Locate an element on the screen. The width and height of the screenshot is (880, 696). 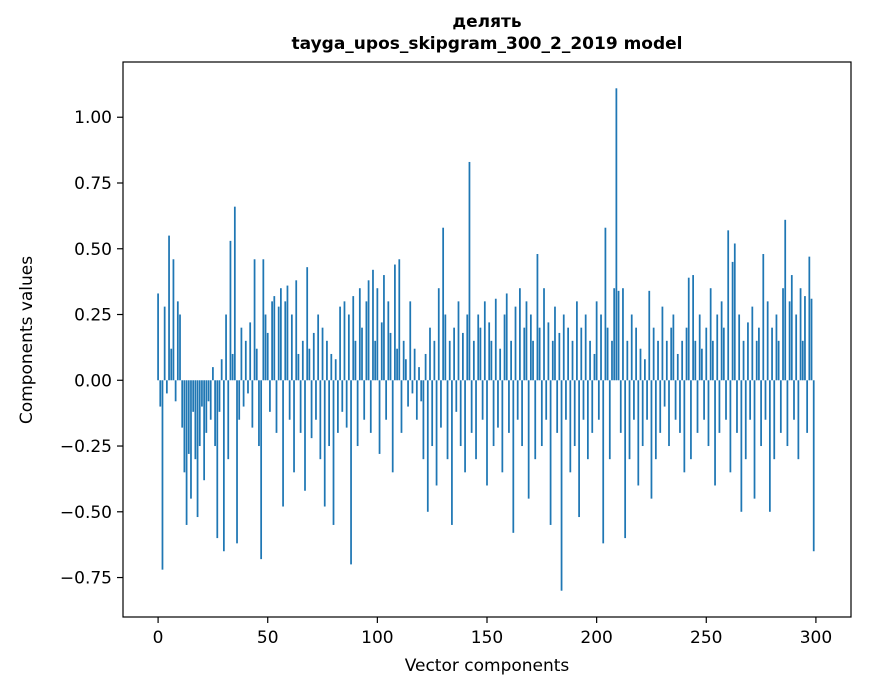
y-tick-label: 0.50 is located at coordinates (93, 250).